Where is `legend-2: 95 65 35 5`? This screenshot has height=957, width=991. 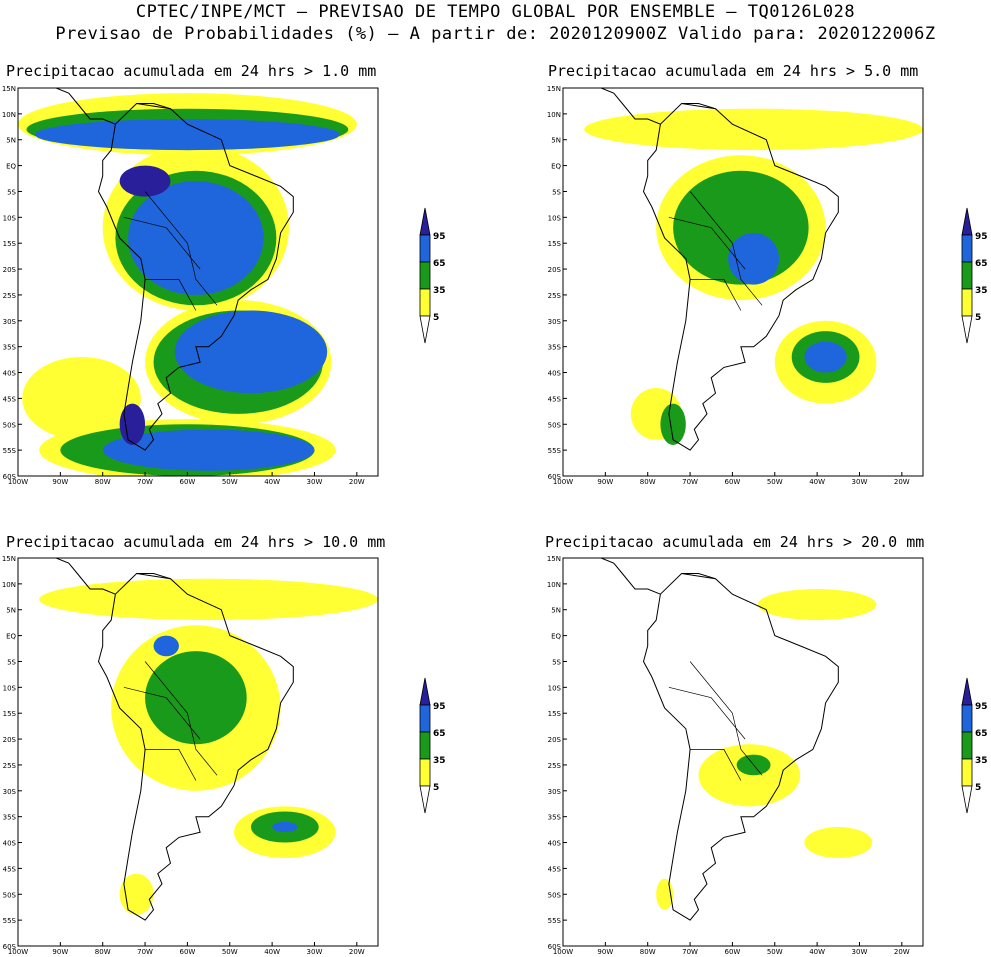 legend-2: 95 65 35 5 is located at coordinates (974, 275).